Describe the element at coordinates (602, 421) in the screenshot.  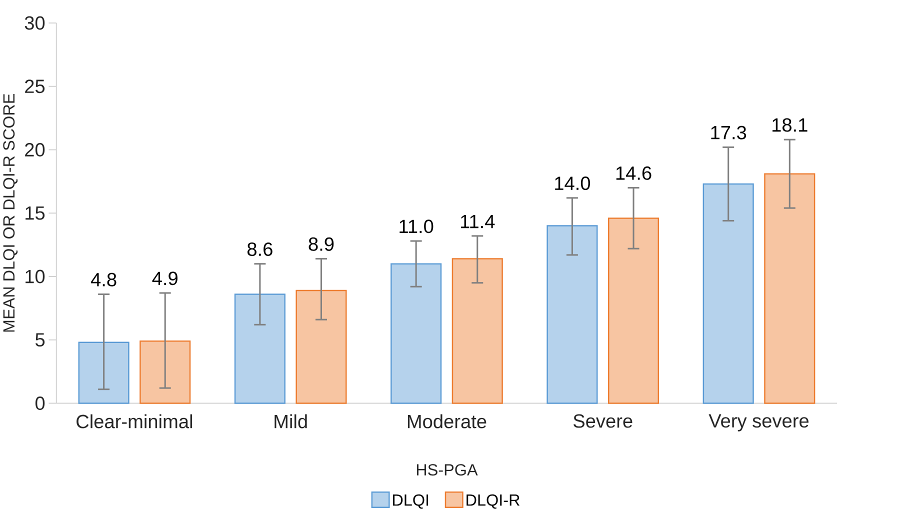
I see `x-tick-label: Severe` at that location.